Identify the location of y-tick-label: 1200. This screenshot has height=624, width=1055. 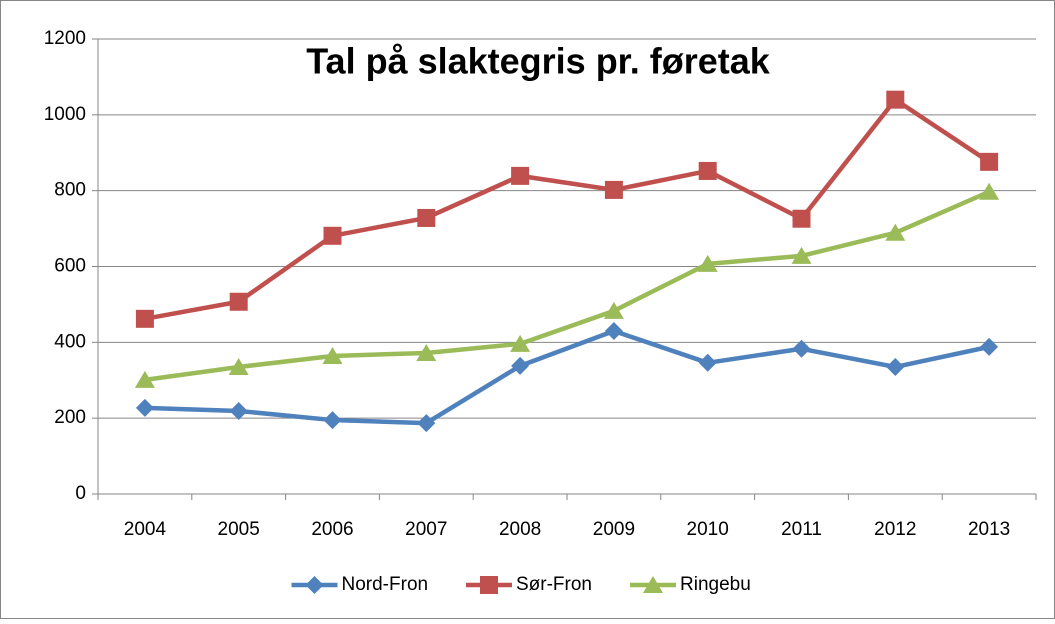
(65, 38).